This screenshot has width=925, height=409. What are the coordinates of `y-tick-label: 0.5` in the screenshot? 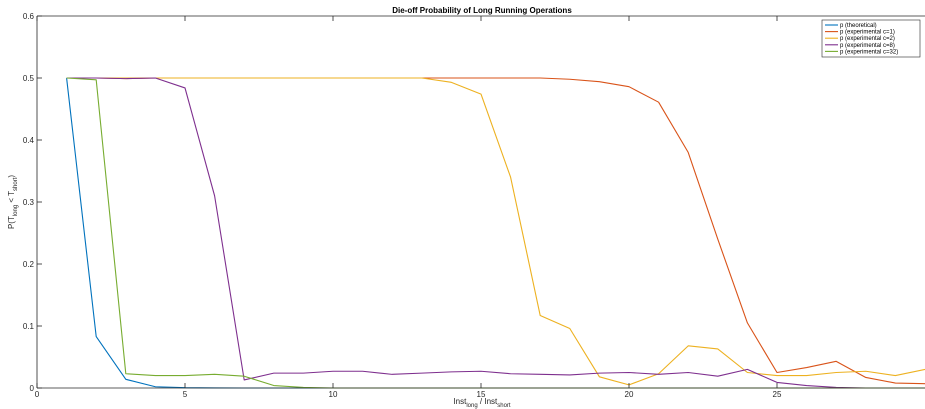 It's located at (29, 78).